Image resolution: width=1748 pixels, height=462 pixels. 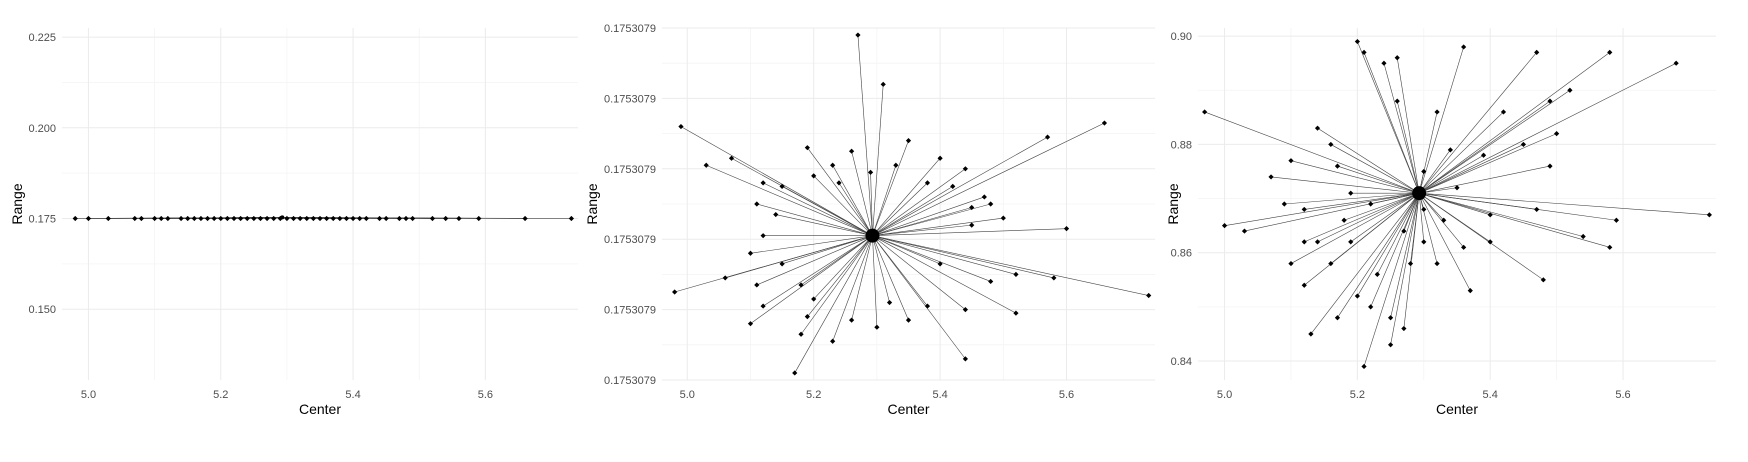 What do you see at coordinates (485, 395) in the screenshot?
I see `x-tick-label: 5.6` at bounding box center [485, 395].